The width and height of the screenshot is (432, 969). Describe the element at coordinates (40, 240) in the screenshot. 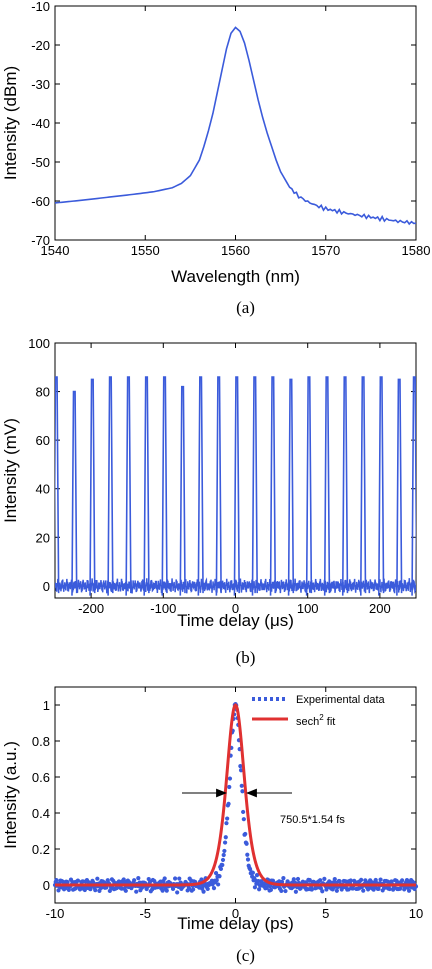

I see `y-tick-label: -70` at that location.